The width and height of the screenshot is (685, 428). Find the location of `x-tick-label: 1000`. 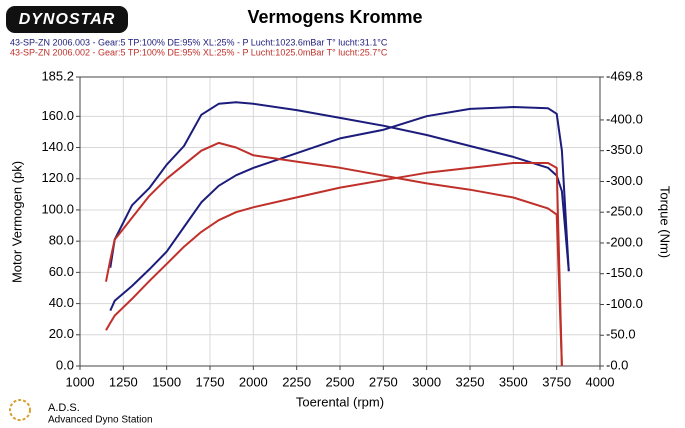

x-tick-label: 1000 is located at coordinates (80, 381).